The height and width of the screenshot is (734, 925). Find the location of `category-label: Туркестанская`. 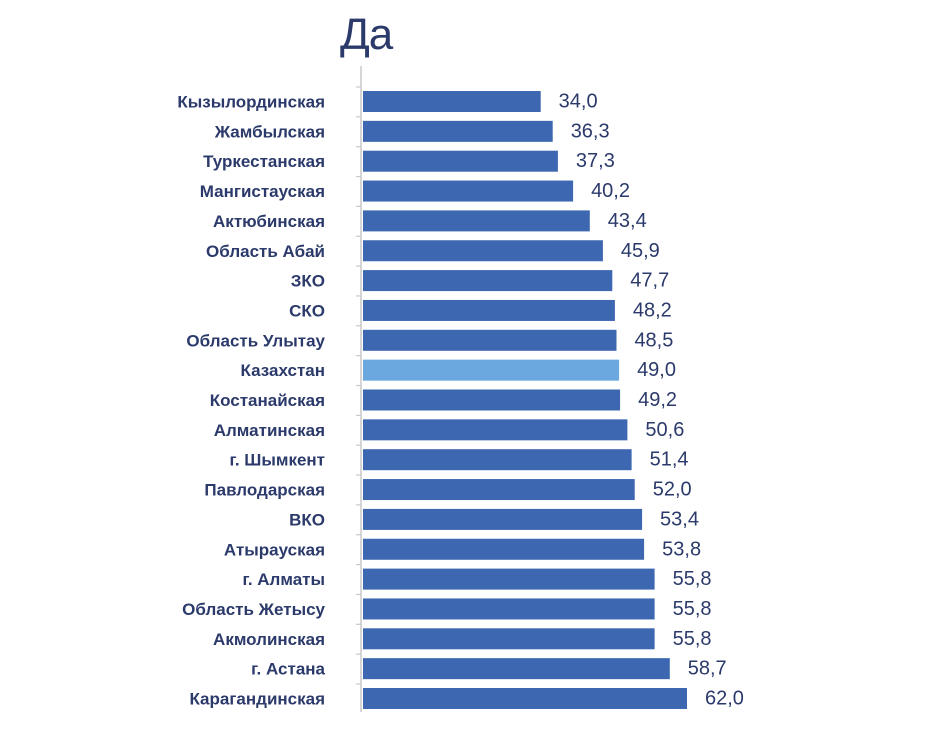

category-label: Туркестанская is located at coordinates (264, 161).